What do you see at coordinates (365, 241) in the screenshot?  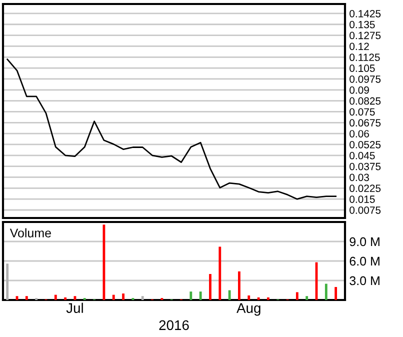 I see `y-tick-label: 9.0 M` at bounding box center [365, 241].